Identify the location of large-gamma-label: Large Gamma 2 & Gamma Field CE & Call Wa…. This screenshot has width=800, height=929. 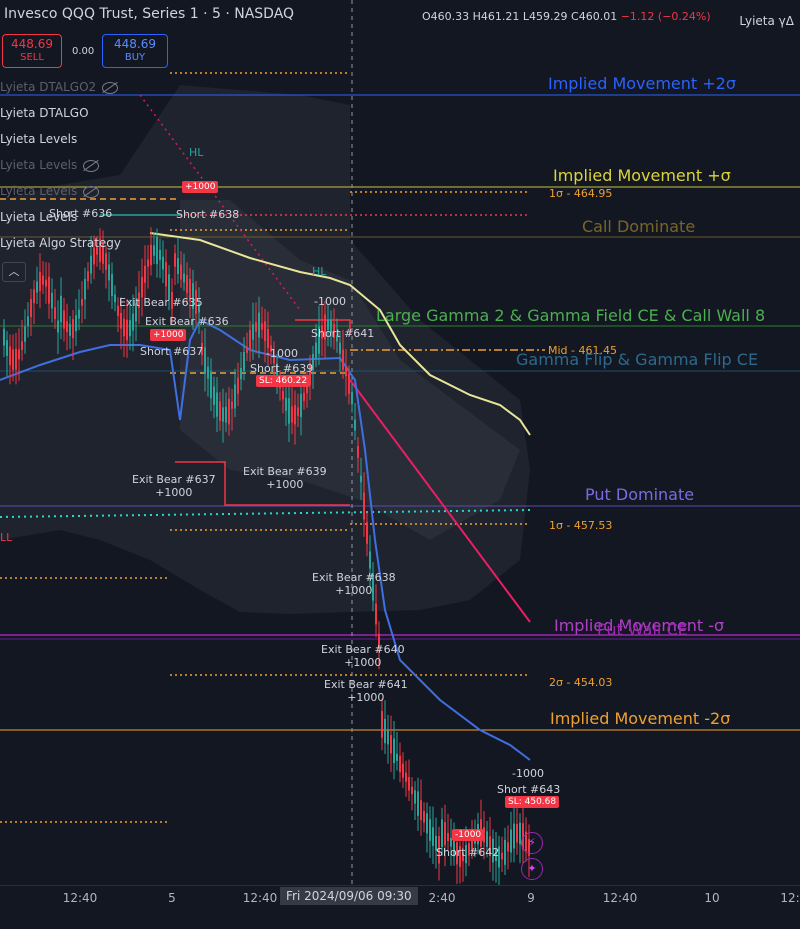
(571, 315).